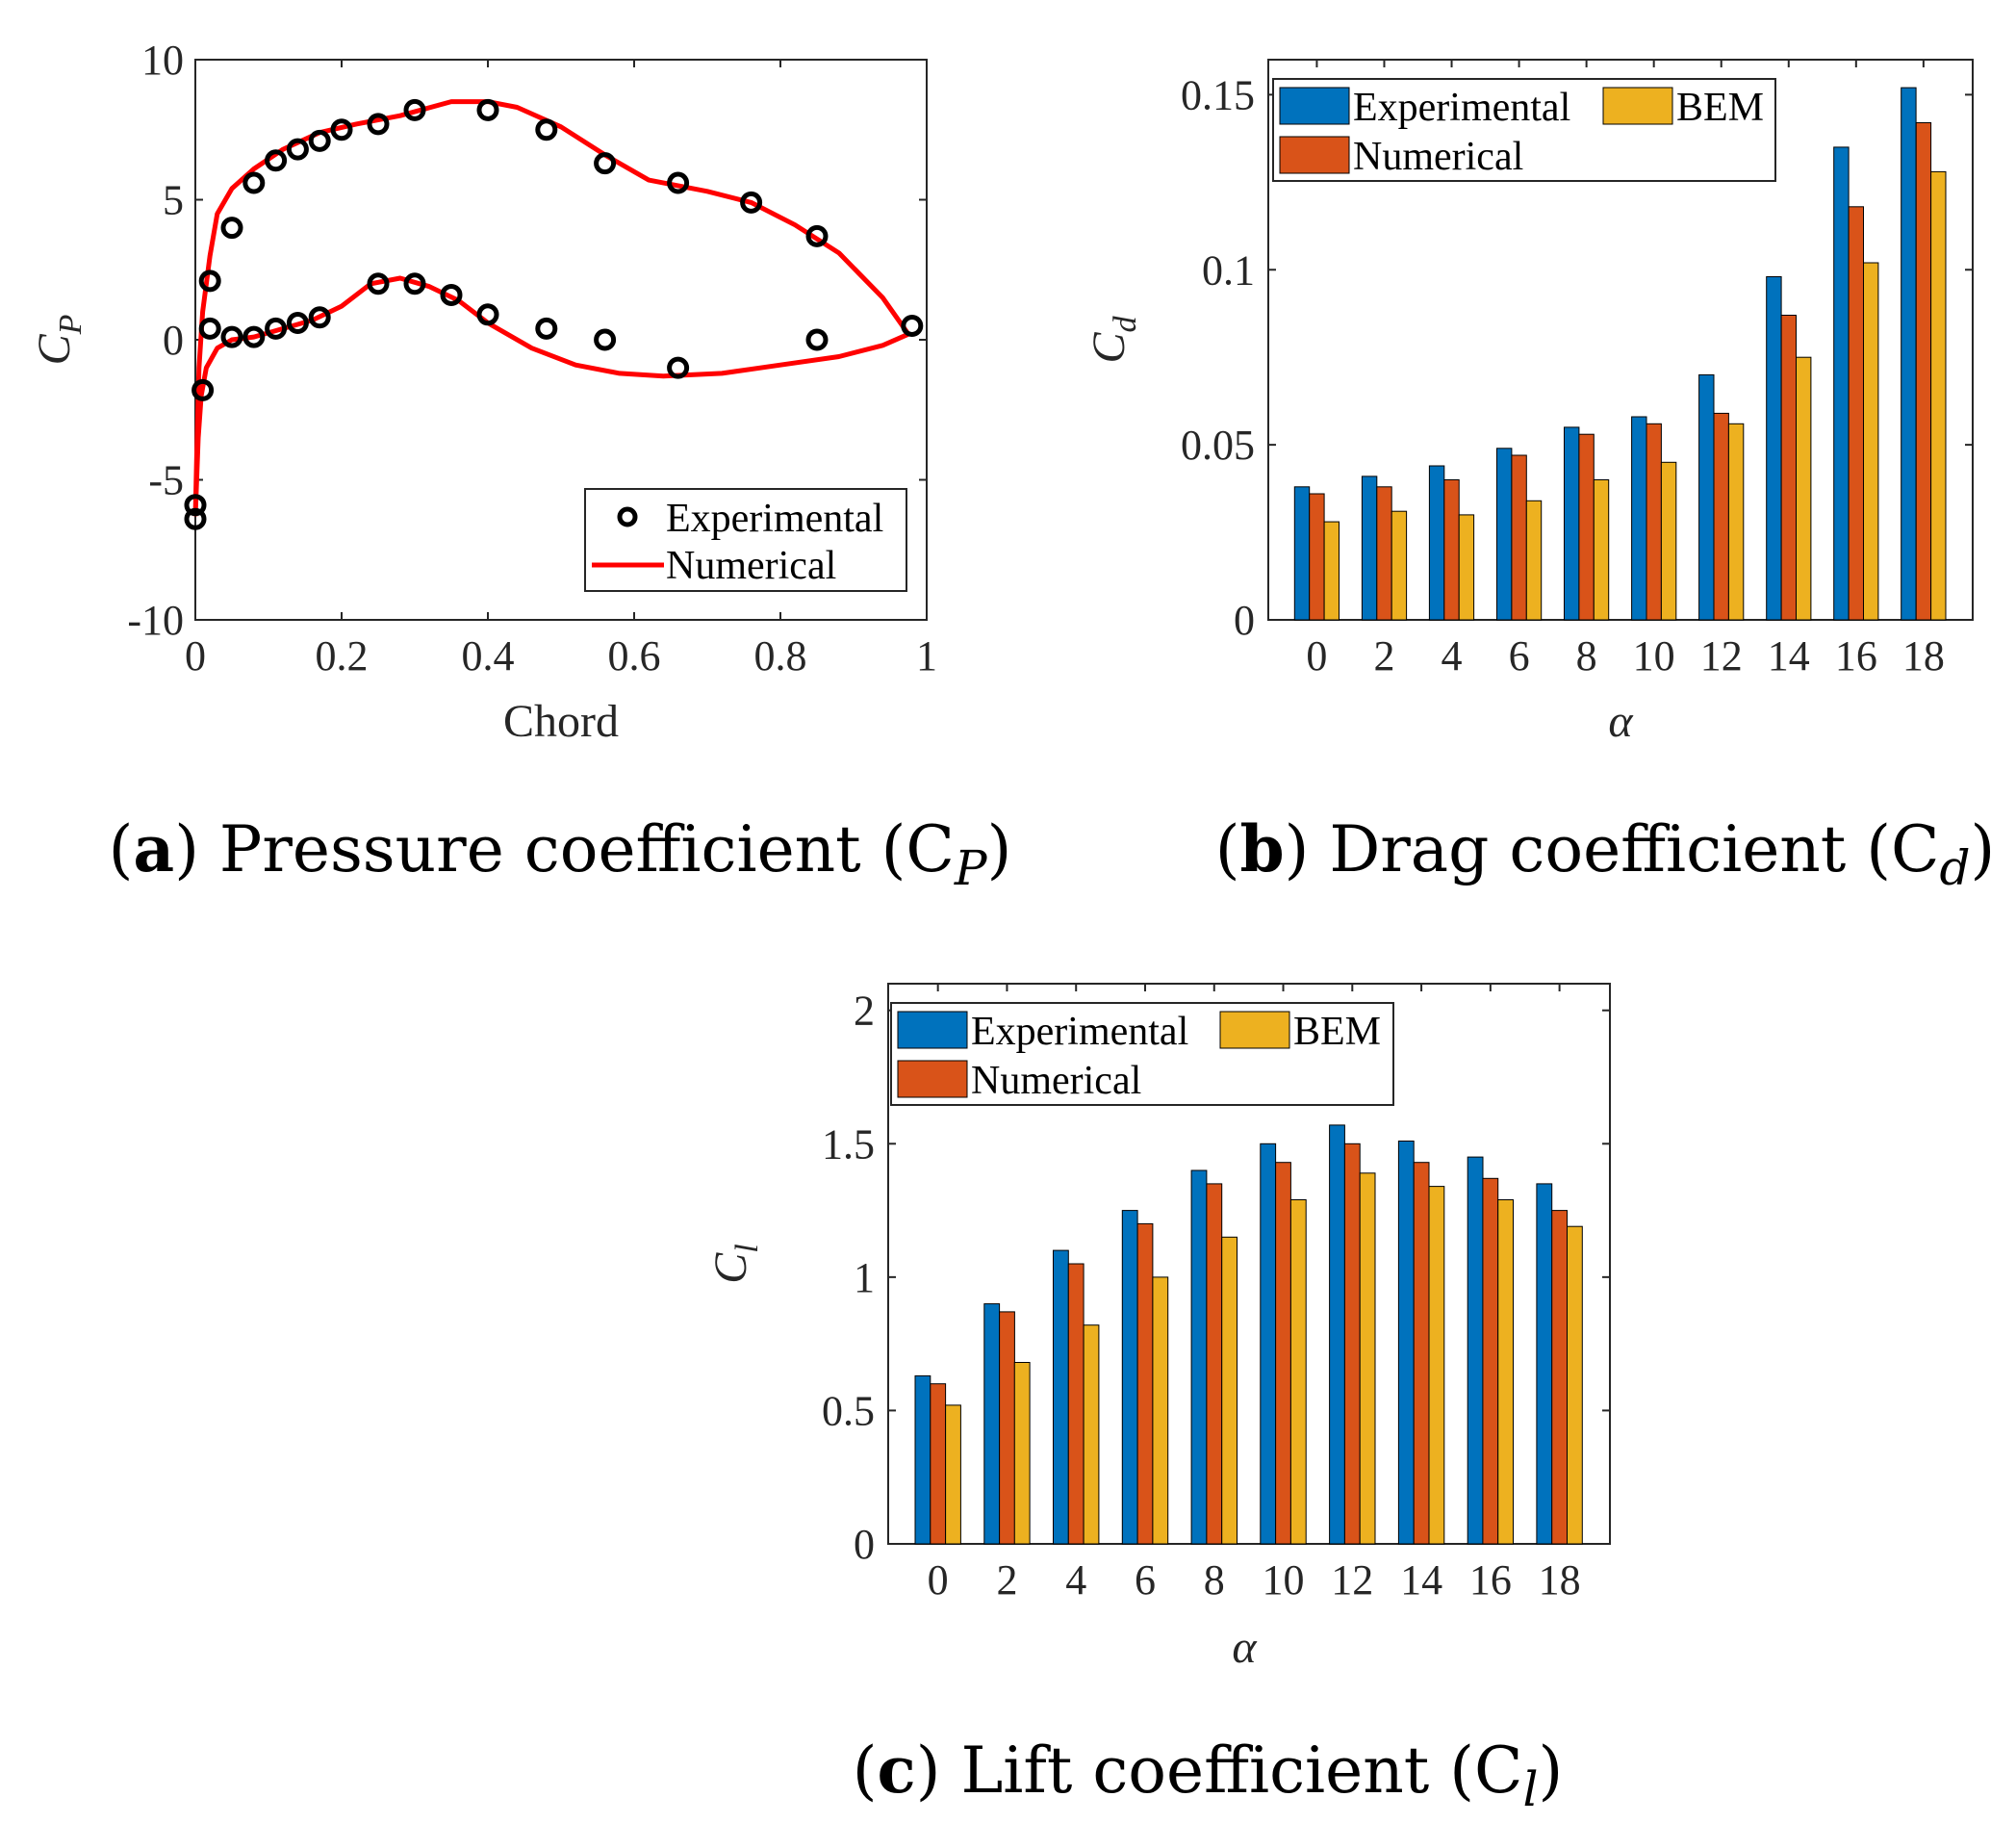  I want to click on panel-c-ytick-label: 0.5, so click(848, 1411).